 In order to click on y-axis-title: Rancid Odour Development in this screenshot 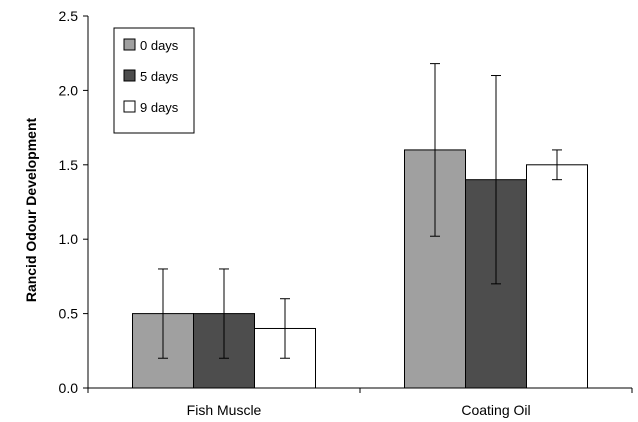, I will do `click(31, 209)`.